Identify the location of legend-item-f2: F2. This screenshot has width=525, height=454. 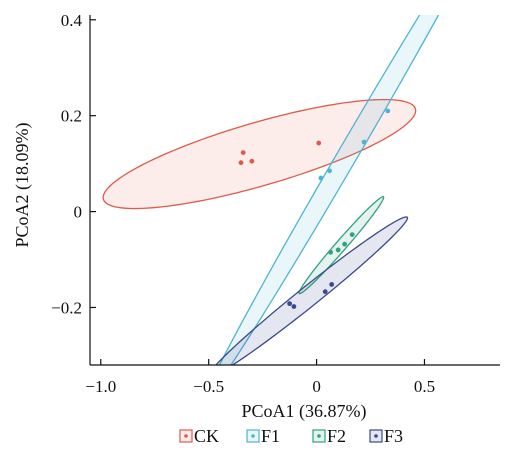
(329, 436).